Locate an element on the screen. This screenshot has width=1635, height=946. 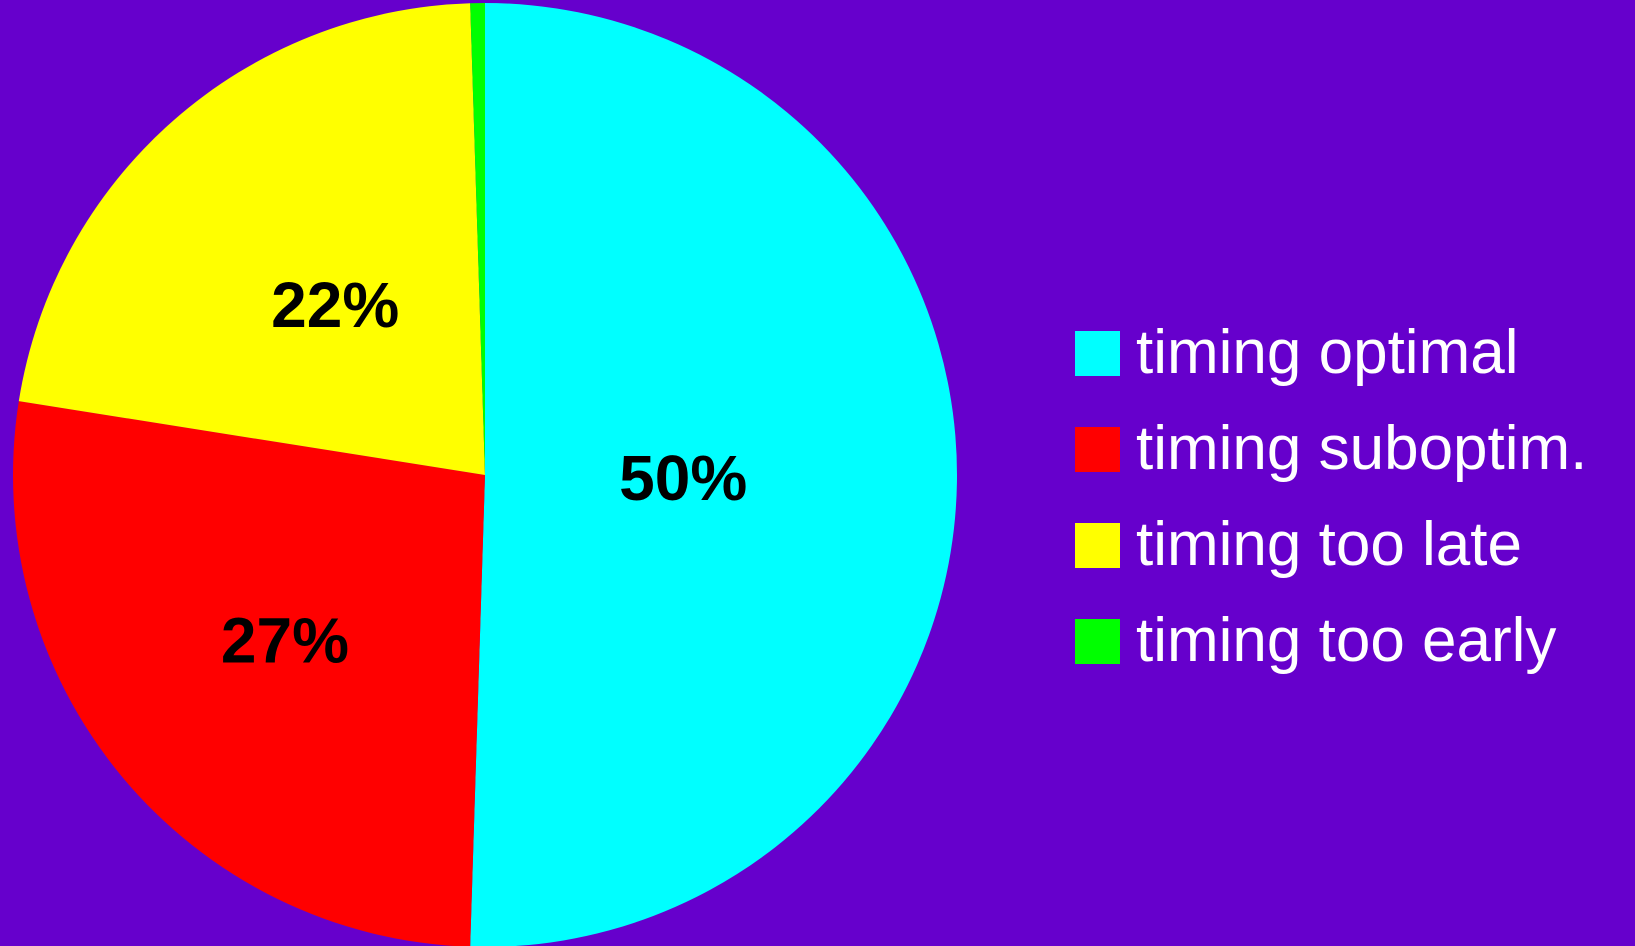
legend-item: timing optimal is located at coordinates (1355, 353).